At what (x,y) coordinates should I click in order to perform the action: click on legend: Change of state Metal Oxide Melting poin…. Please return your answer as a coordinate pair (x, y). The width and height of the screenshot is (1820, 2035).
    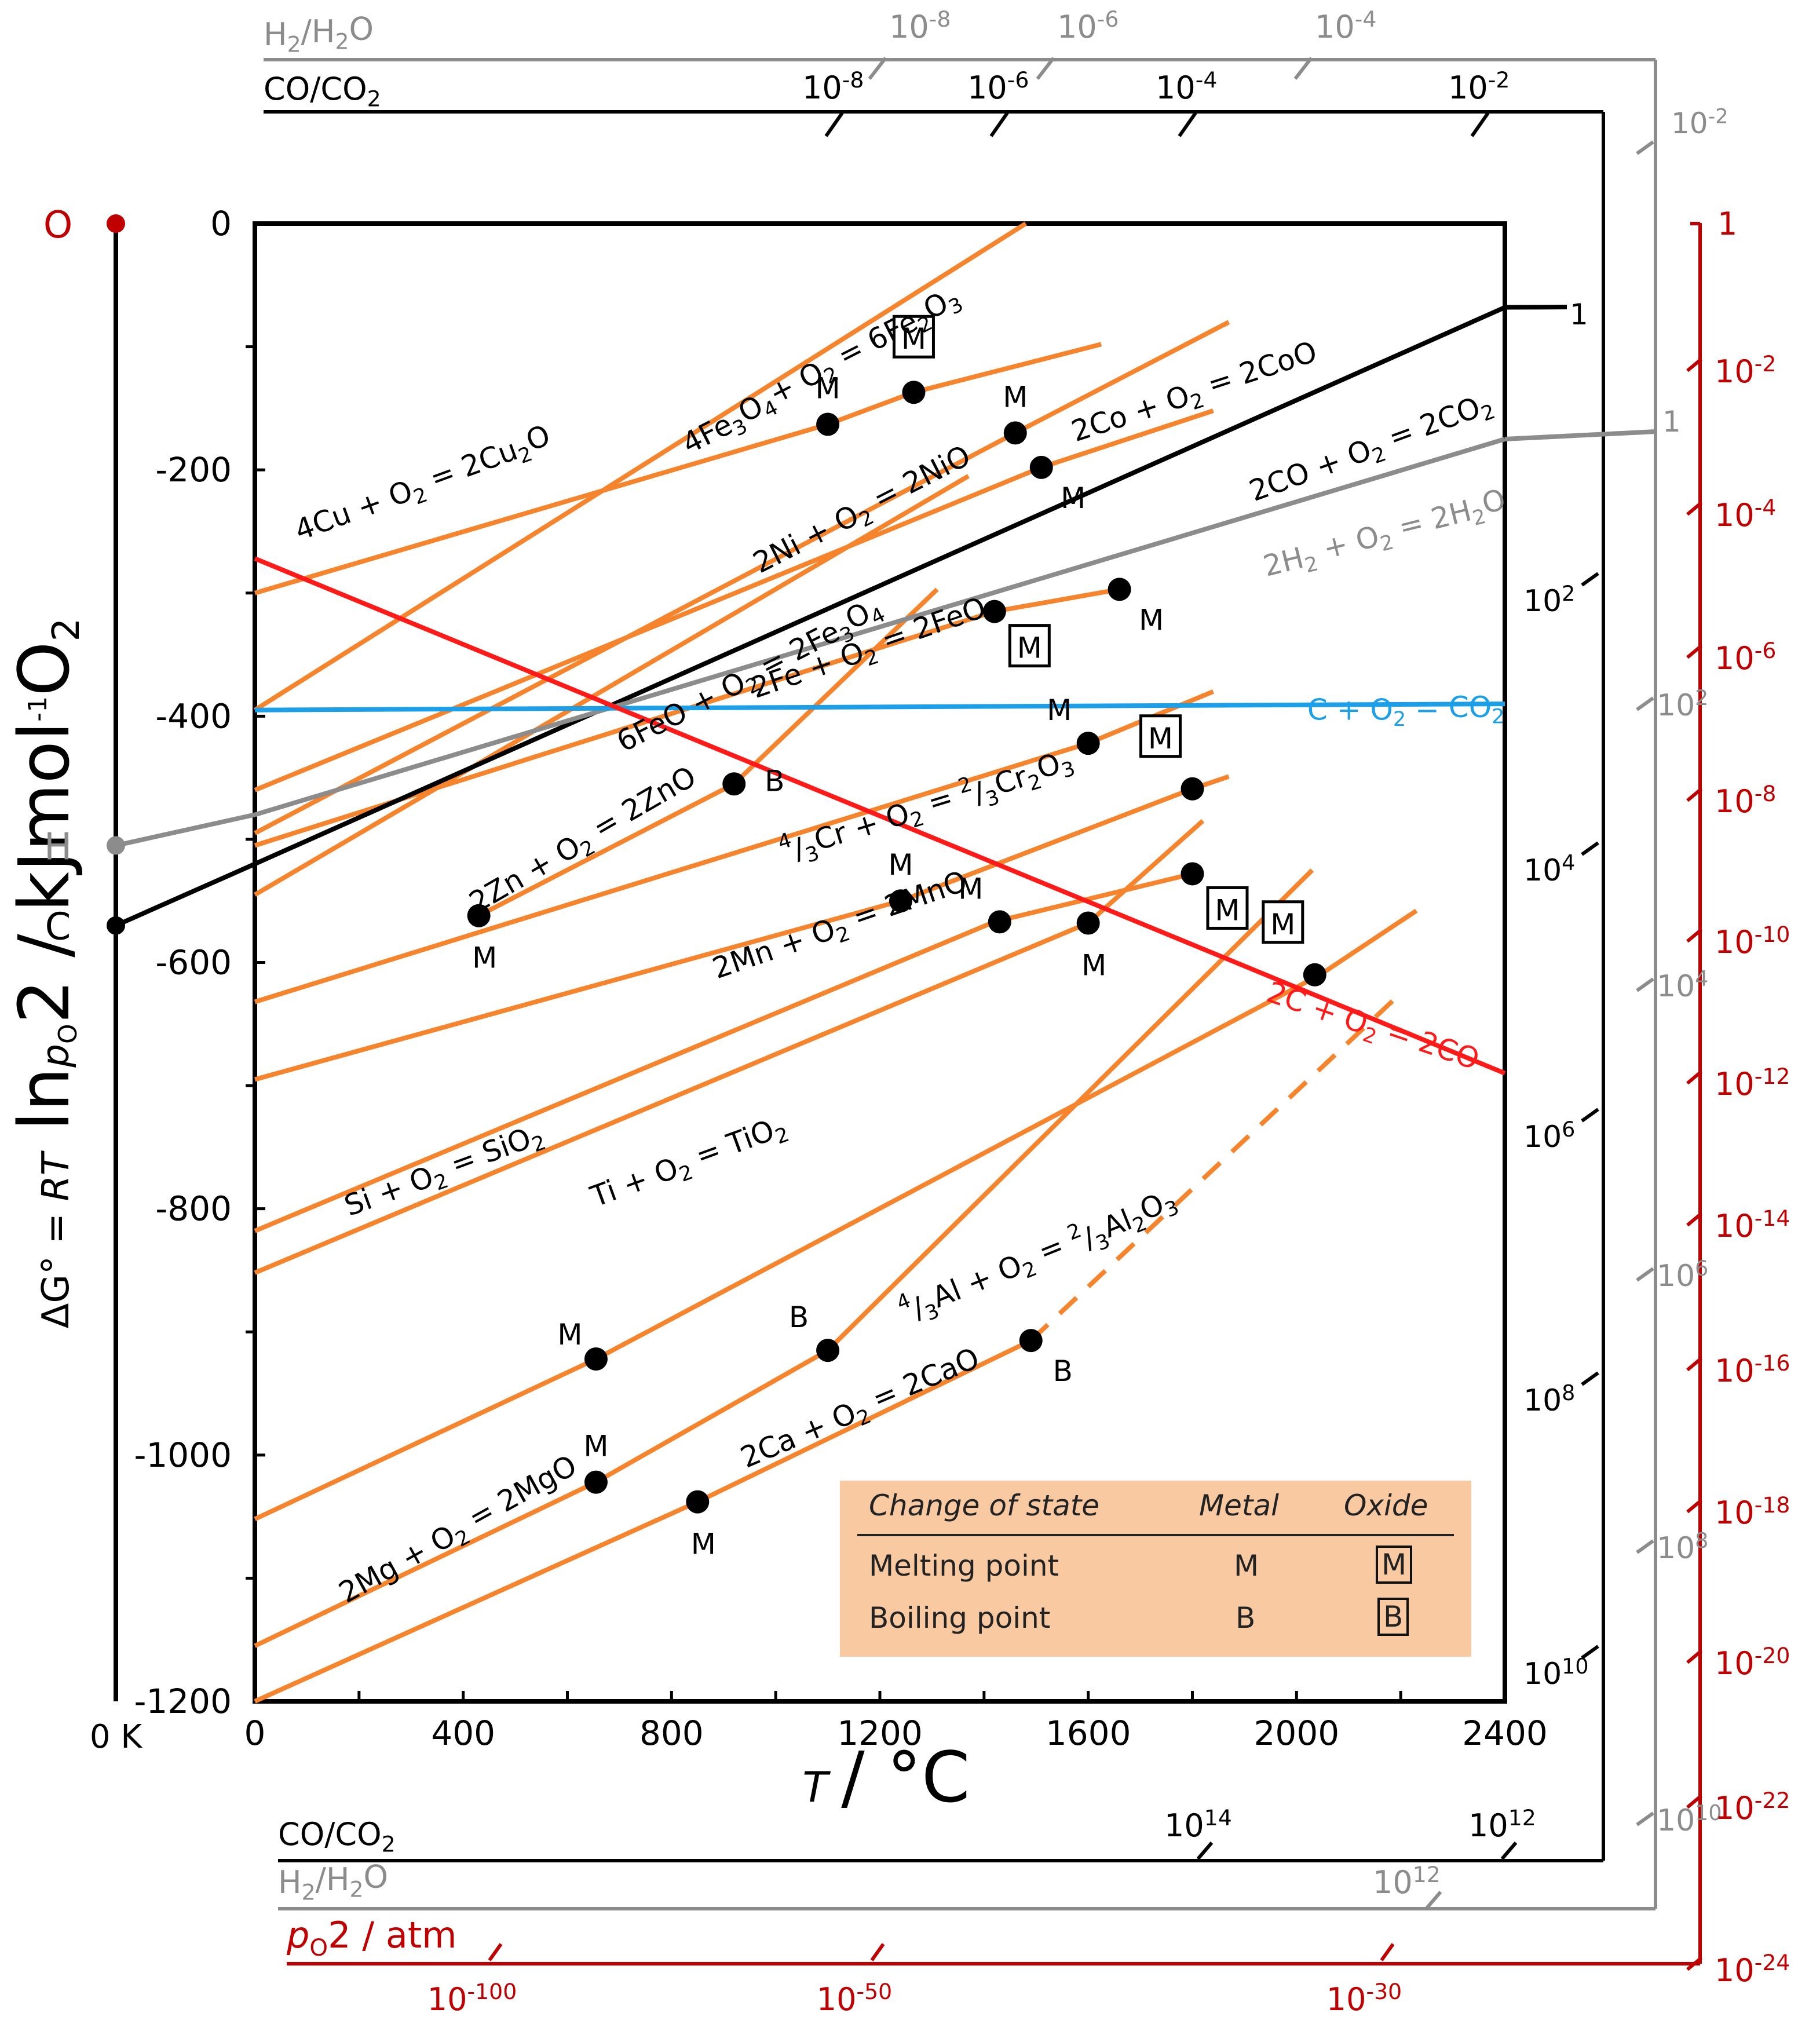
    Looking at the image, I should click on (1155, 1569).